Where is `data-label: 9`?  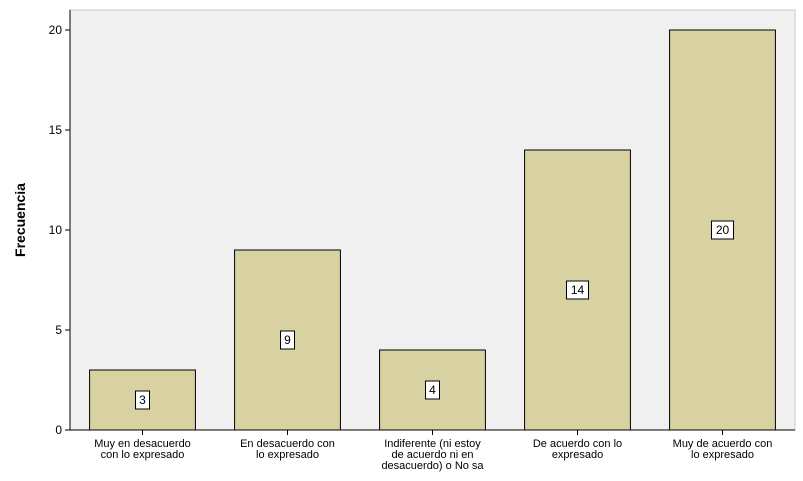 data-label: 9 is located at coordinates (287, 340).